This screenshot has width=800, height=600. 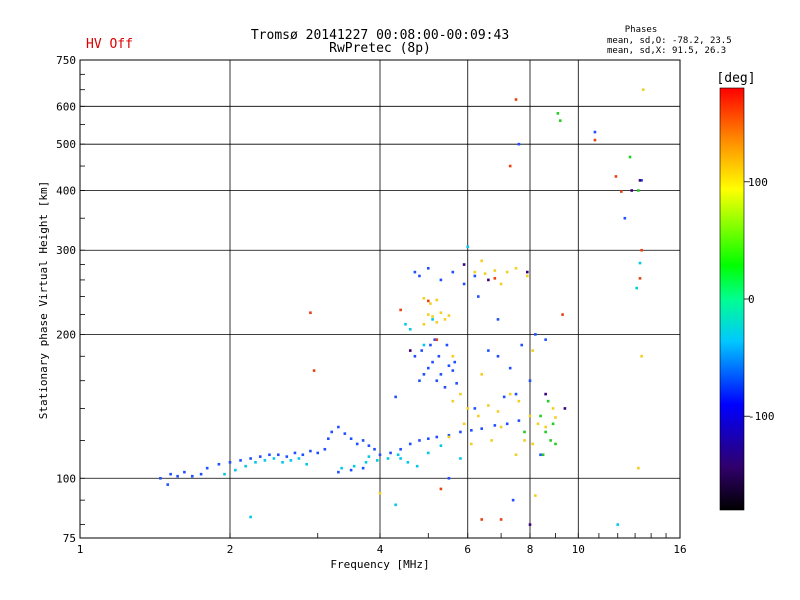 I want to click on colorbar-label: [deg], so click(x=735, y=78).